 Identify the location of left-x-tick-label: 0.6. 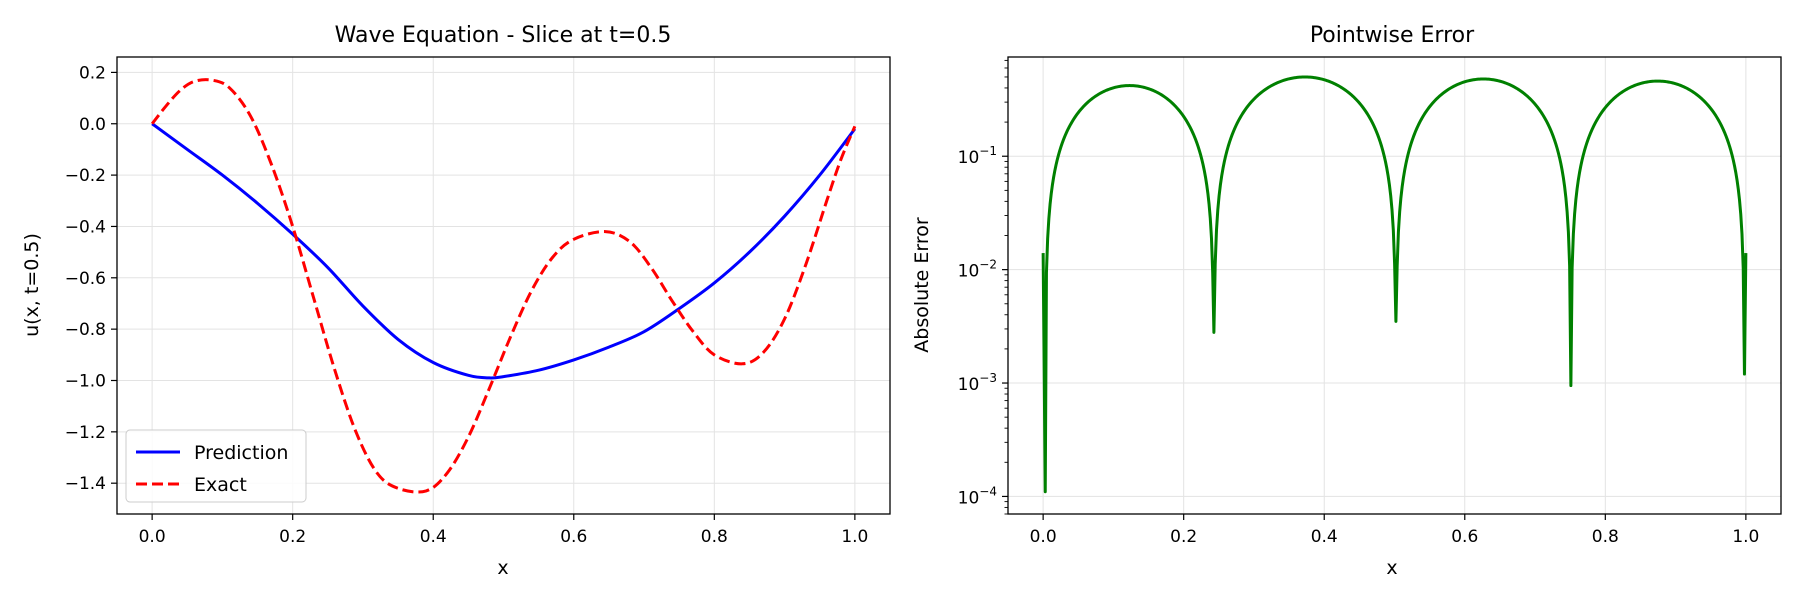
(573, 537).